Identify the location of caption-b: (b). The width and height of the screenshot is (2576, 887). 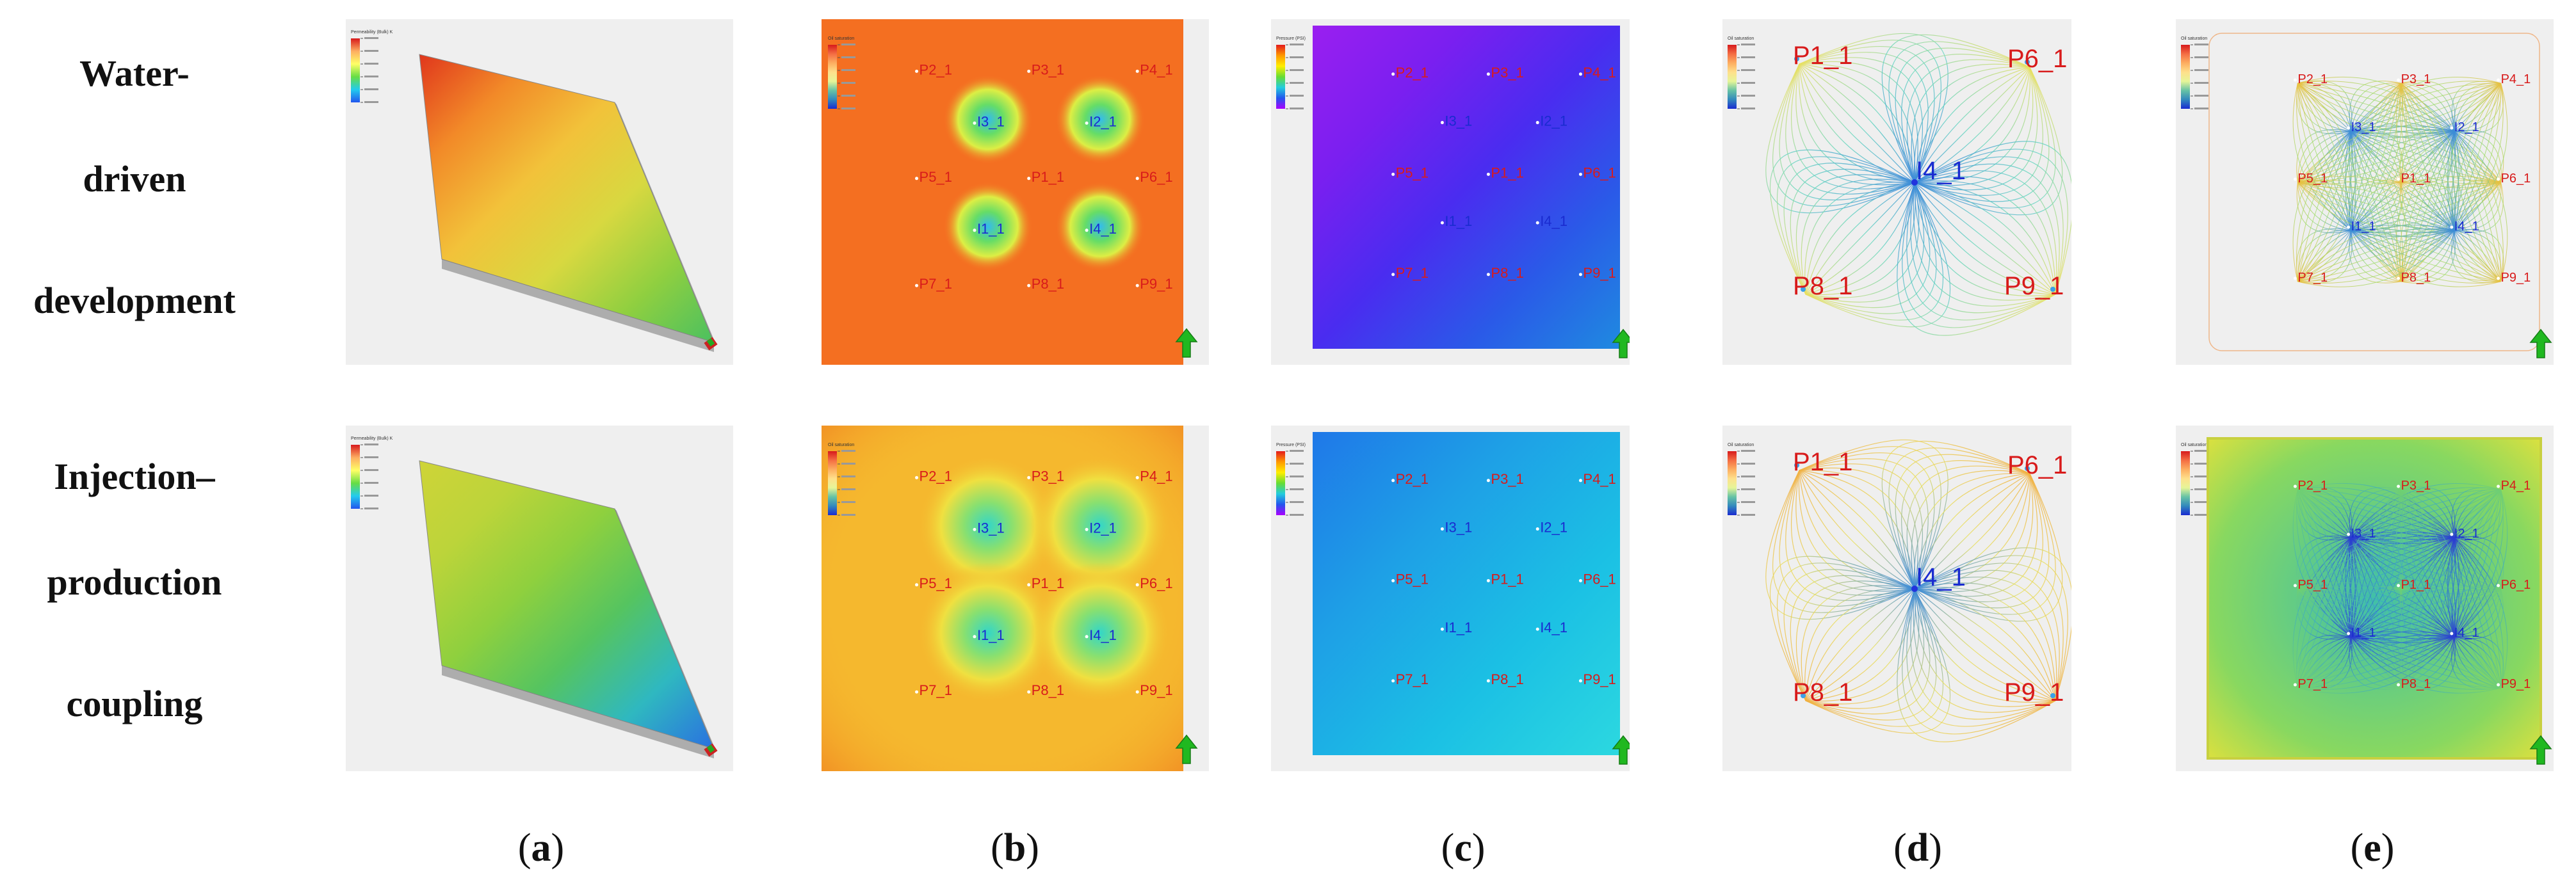
(1015, 848).